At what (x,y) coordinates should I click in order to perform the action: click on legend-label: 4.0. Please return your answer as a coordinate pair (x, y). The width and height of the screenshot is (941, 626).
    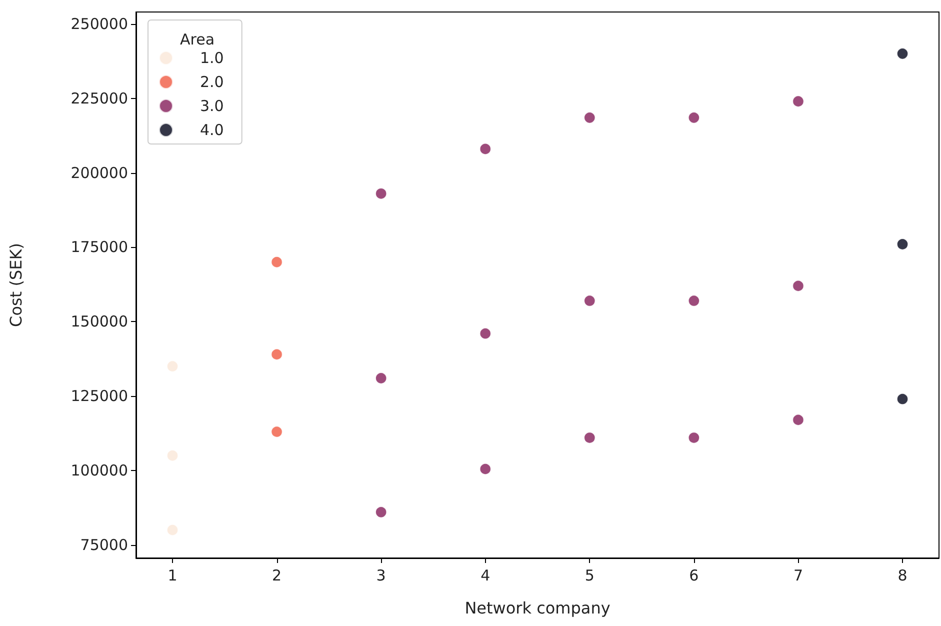
    Looking at the image, I should click on (212, 130).